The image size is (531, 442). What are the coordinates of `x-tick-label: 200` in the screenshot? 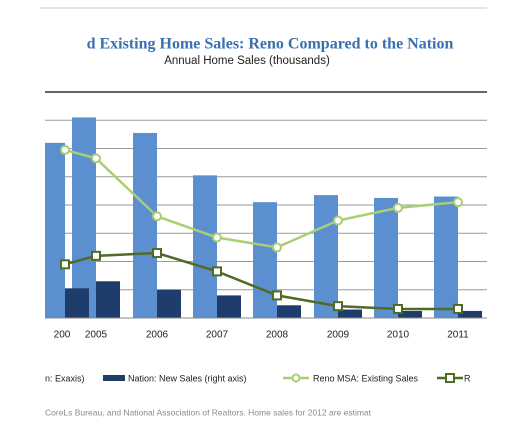 It's located at (62, 335).